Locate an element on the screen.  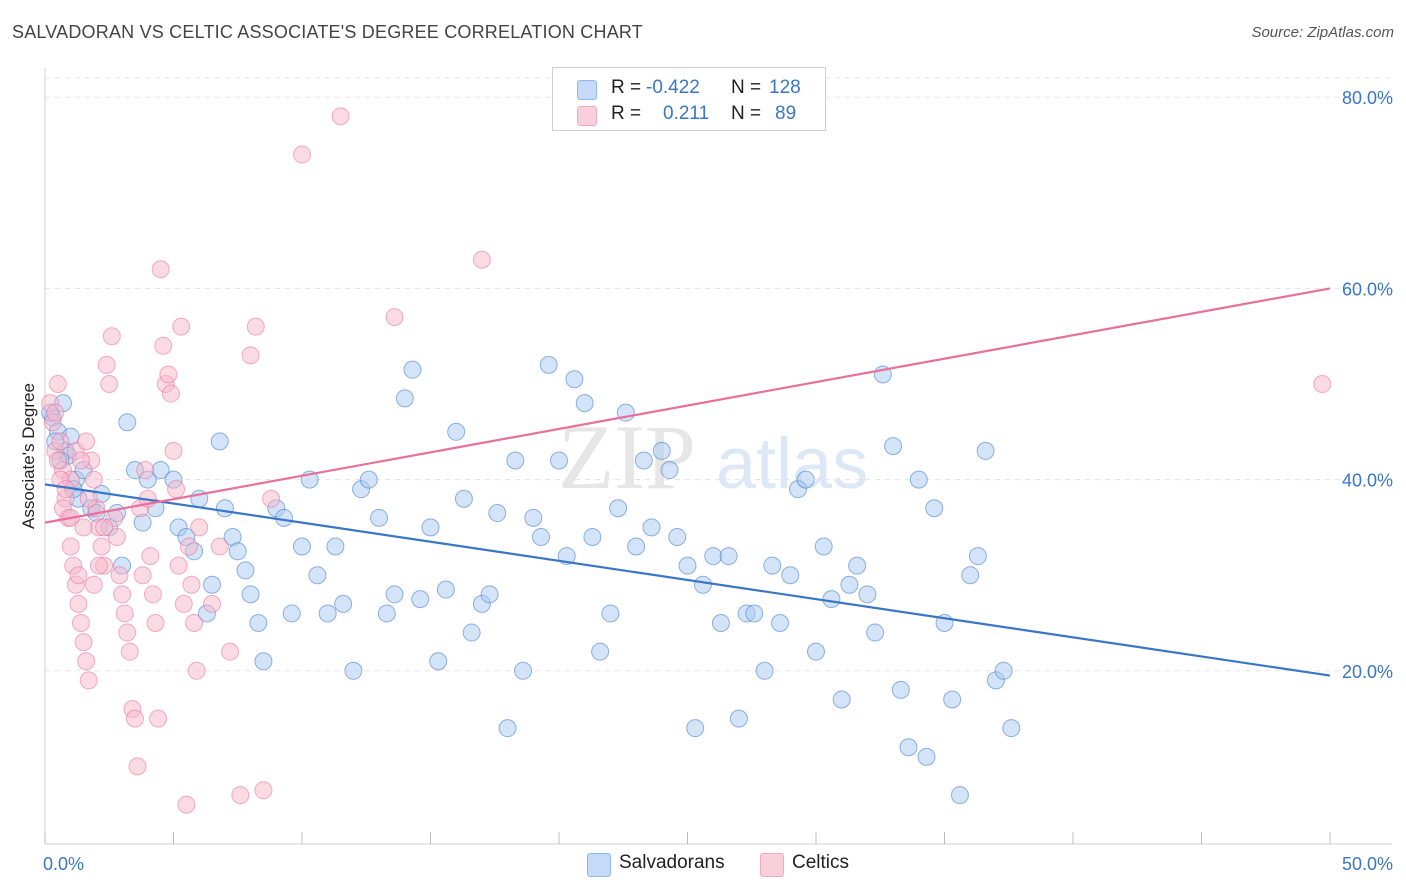
legend-r-value: -0.422 is located at coordinates (673, 87).